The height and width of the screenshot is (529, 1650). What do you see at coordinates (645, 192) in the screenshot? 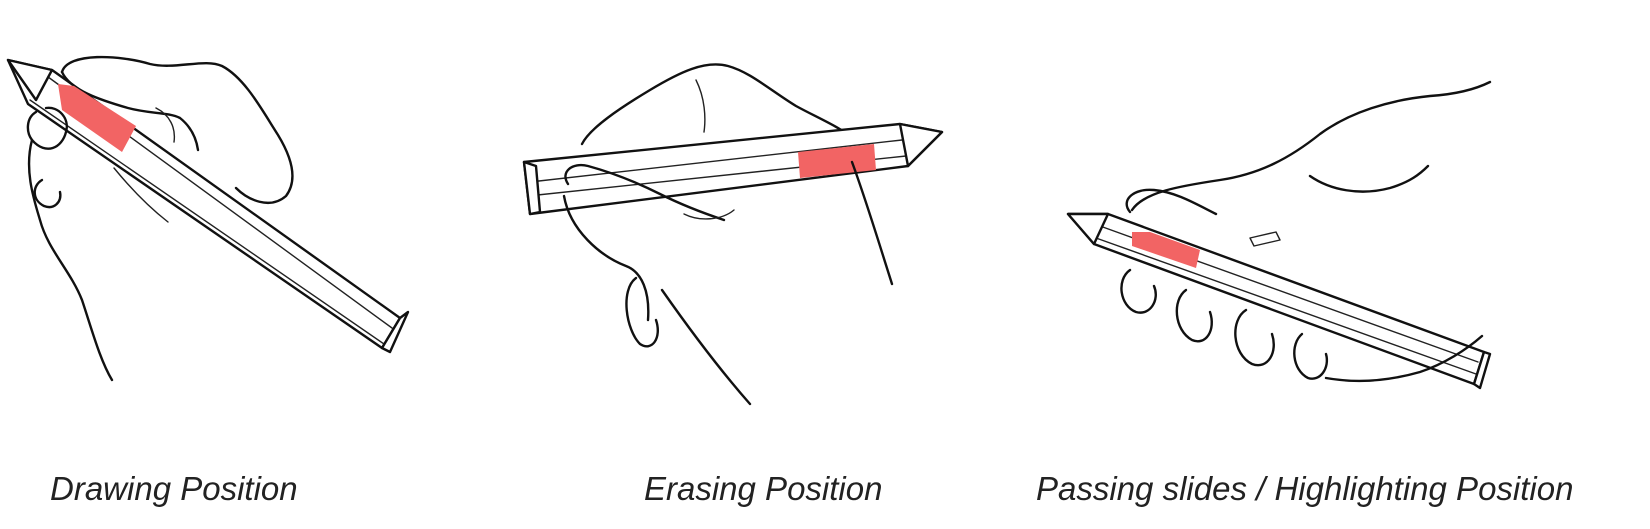
I see `erasing-hand-thumb` at bounding box center [645, 192].